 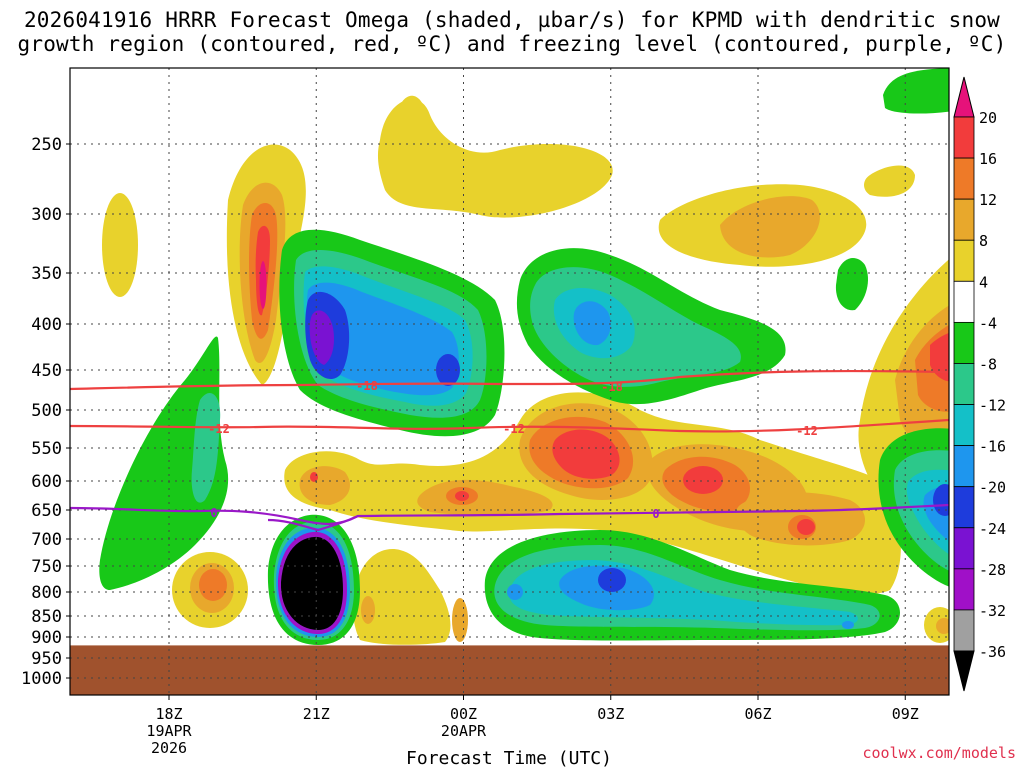 What do you see at coordinates (916, 91) in the screenshot?
I see `omega-region-top-right-m4` at bounding box center [916, 91].